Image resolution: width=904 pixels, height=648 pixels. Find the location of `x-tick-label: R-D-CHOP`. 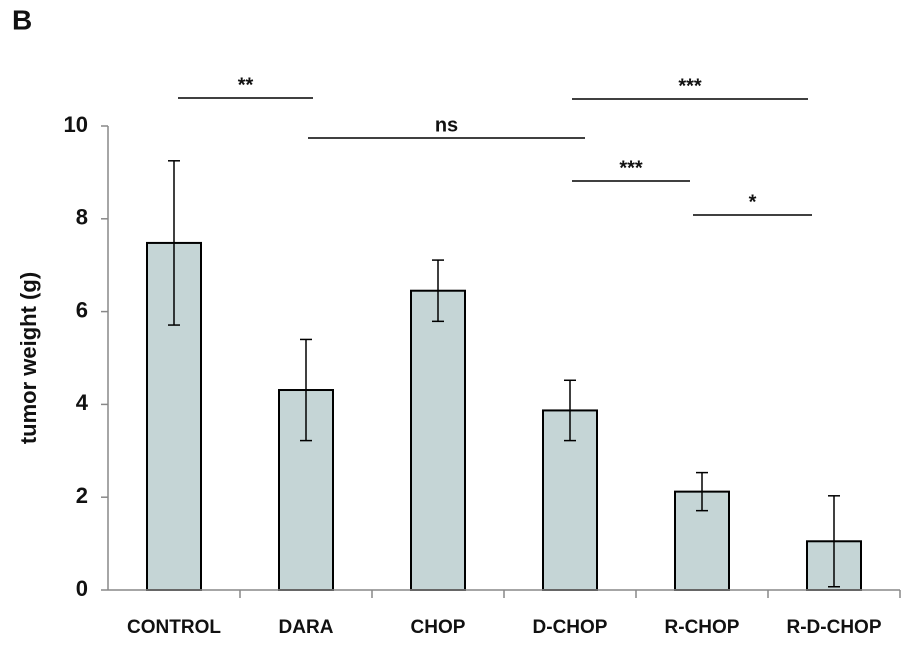

x-tick-label: R-D-CHOP is located at coordinates (834, 627).